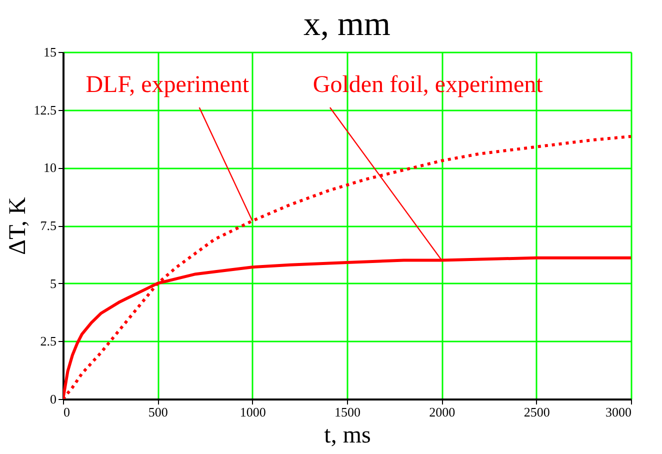  What do you see at coordinates (17, 225) in the screenshot?
I see `y-axis-title: ΔT, K` at bounding box center [17, 225].